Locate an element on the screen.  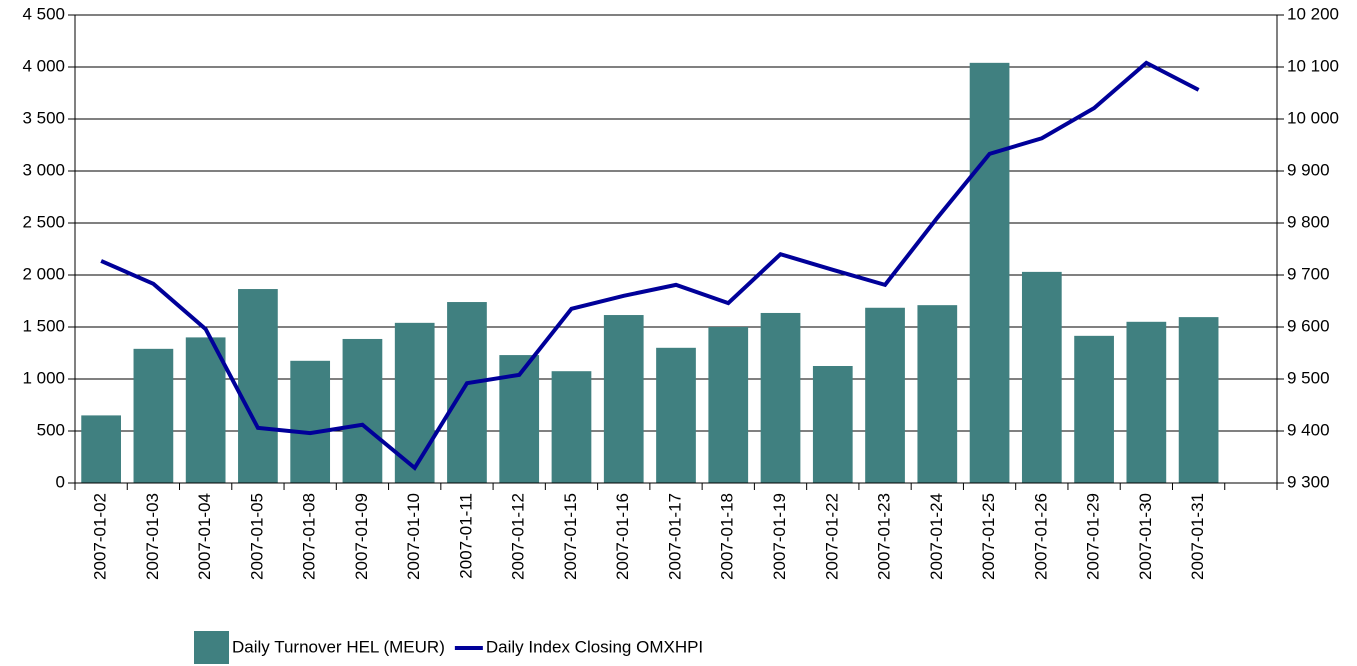
x-tick-label: 2007-01-11 is located at coordinates (465, 536).